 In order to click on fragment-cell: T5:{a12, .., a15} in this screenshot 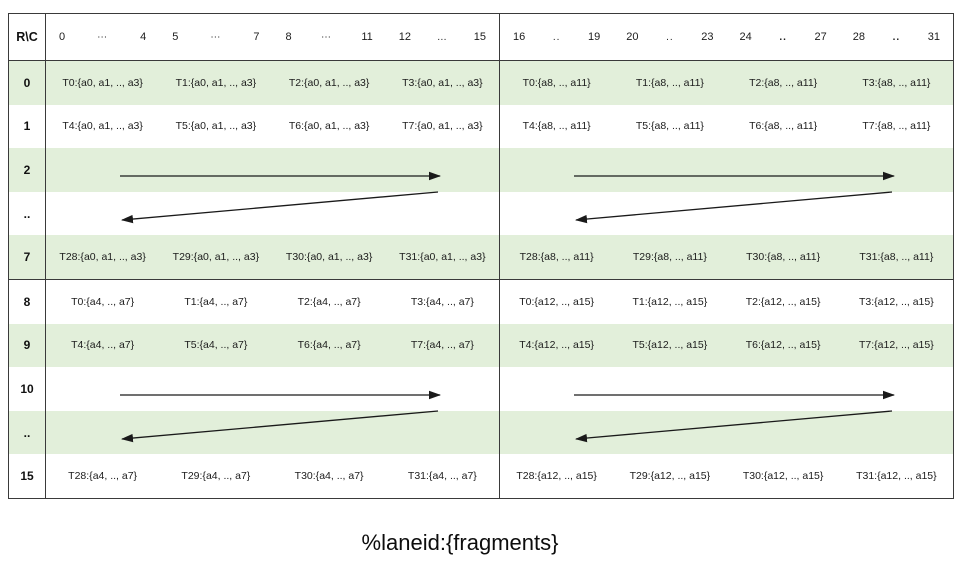, I will do `click(670, 345)`.